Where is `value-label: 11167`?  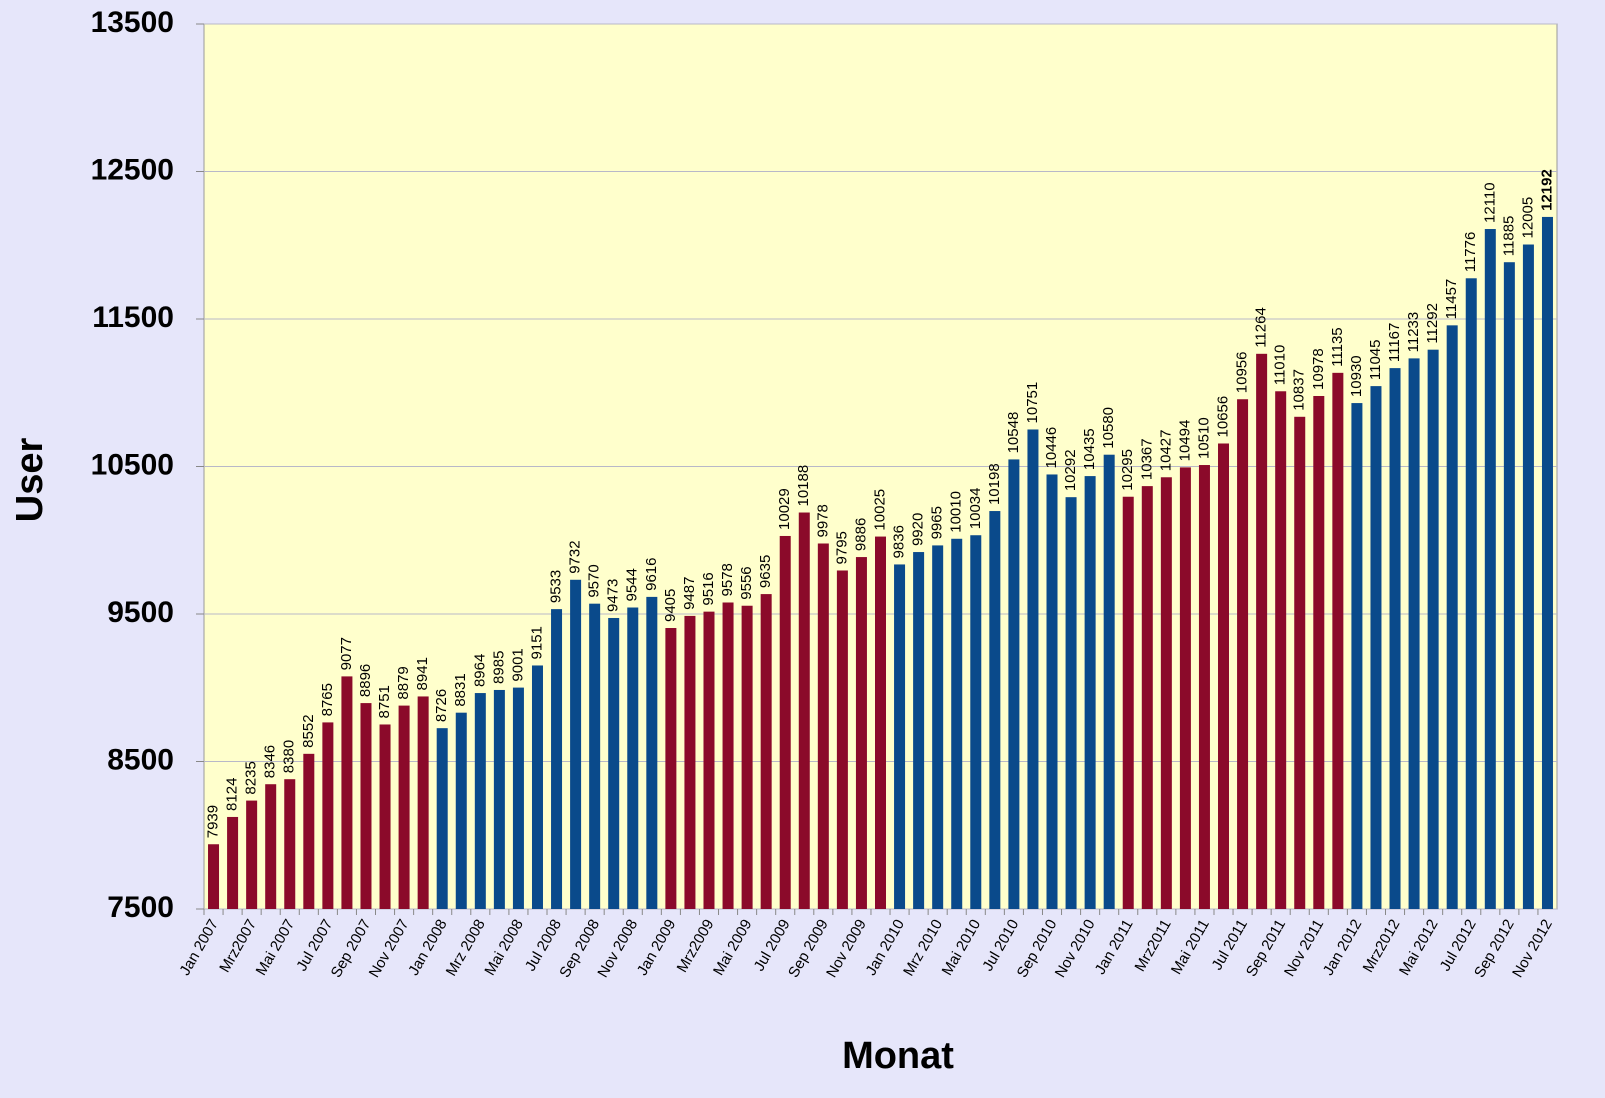
value-label: 11167 is located at coordinates (1394, 343).